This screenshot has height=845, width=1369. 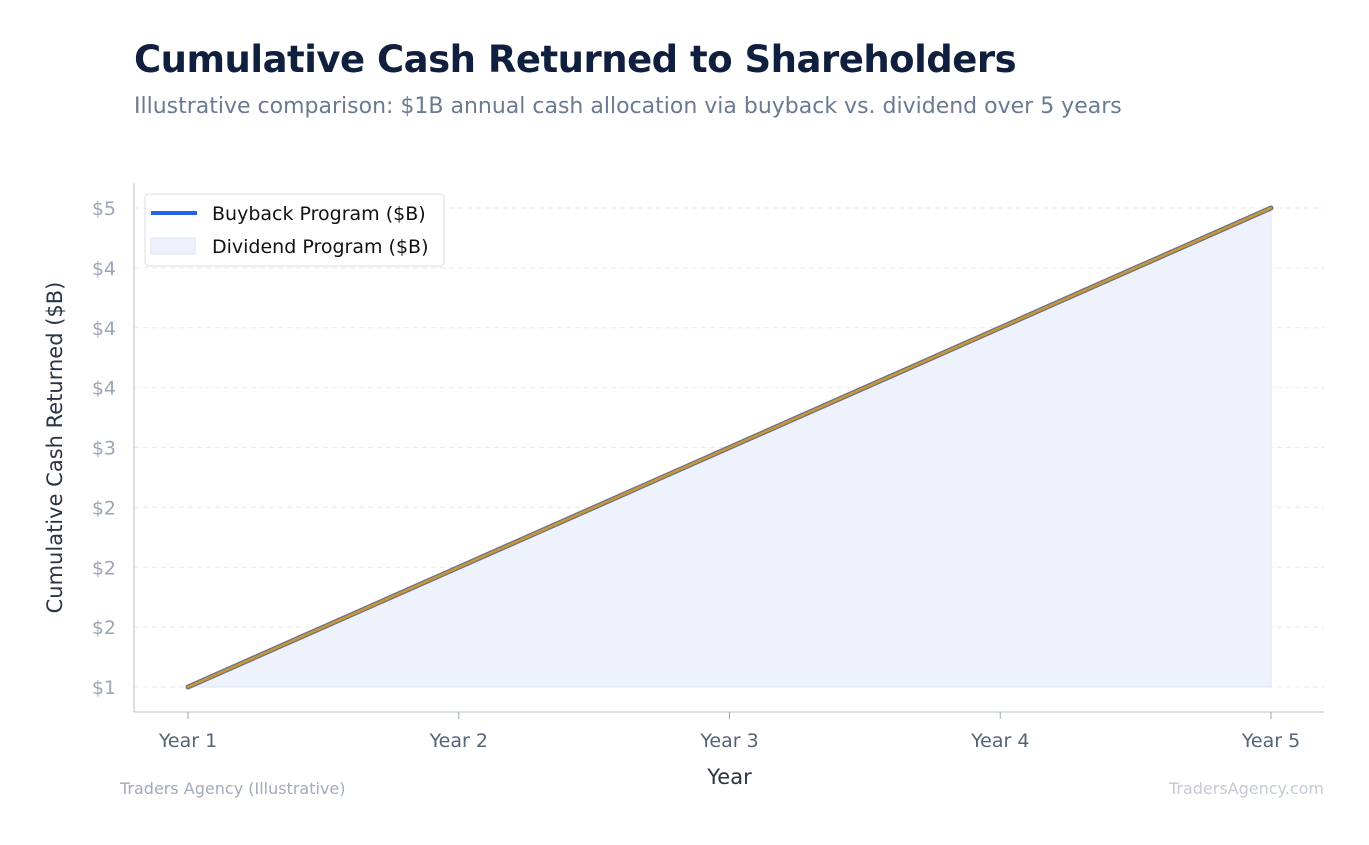 I want to click on x-tick-label: Year 3, so click(x=728, y=741).